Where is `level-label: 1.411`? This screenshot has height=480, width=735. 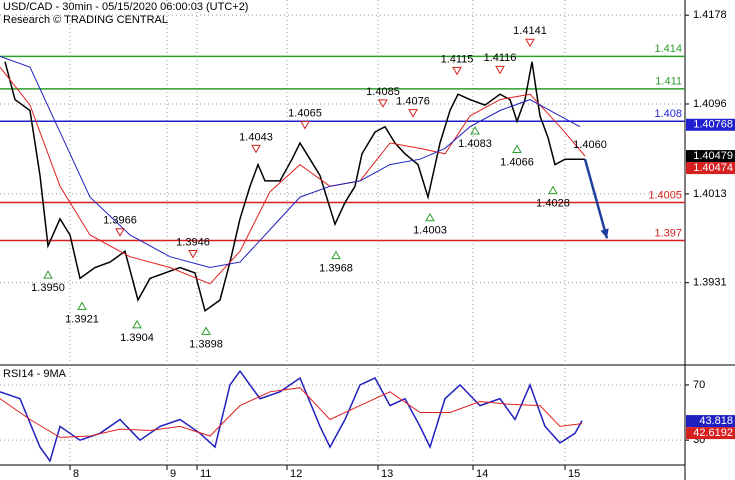
level-label: 1.411 is located at coordinates (668, 82).